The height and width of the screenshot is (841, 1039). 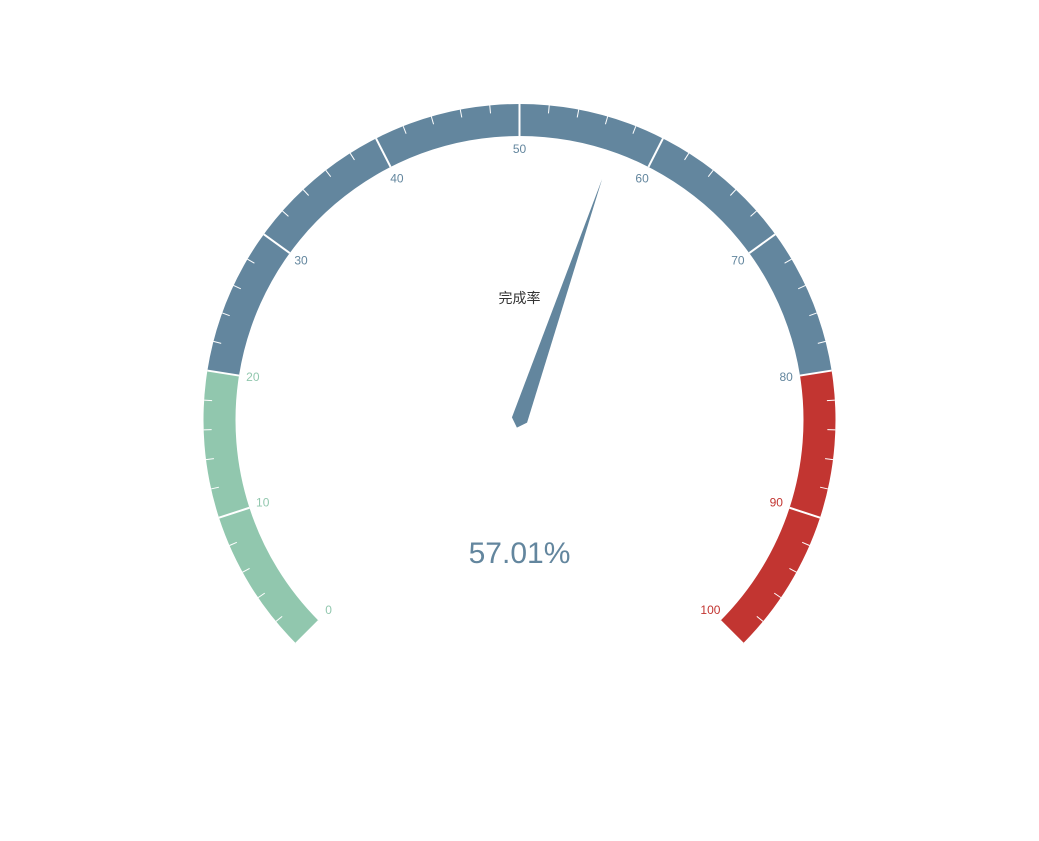 What do you see at coordinates (710, 610) in the screenshot?
I see `gauge-tick-label: 100` at bounding box center [710, 610].